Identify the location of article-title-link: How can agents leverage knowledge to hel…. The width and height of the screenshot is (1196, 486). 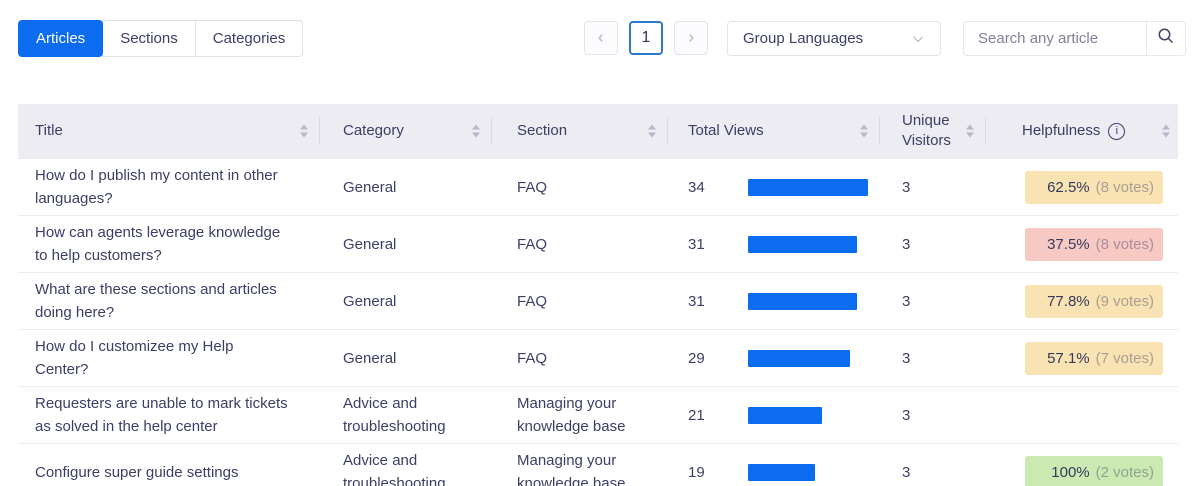
(158, 244).